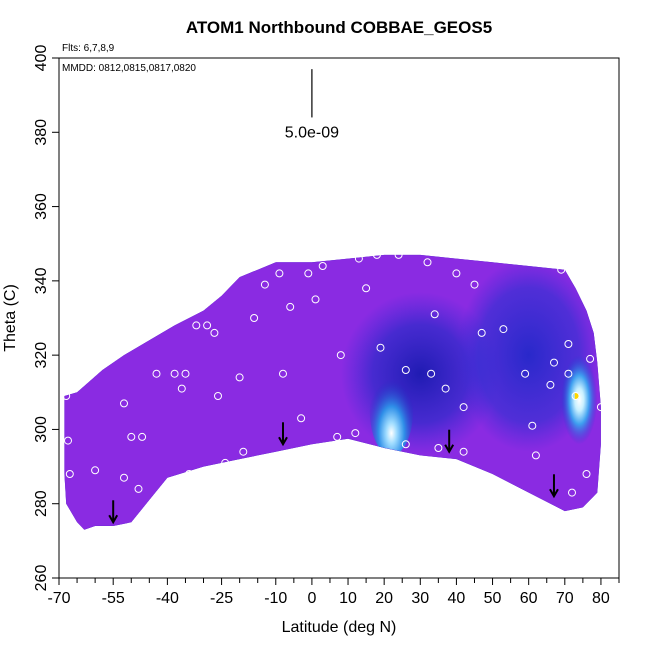  Describe the element at coordinates (41, 132) in the screenshot. I see `y-tick-label: 380` at that location.